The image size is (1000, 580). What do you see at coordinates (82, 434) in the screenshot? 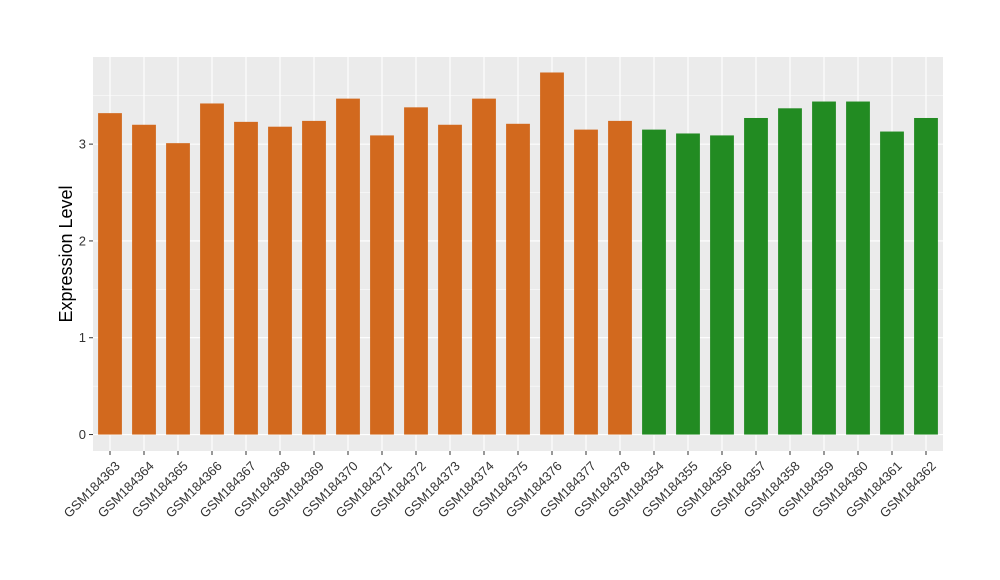
I see `y-tick-label: 0` at bounding box center [82, 434].